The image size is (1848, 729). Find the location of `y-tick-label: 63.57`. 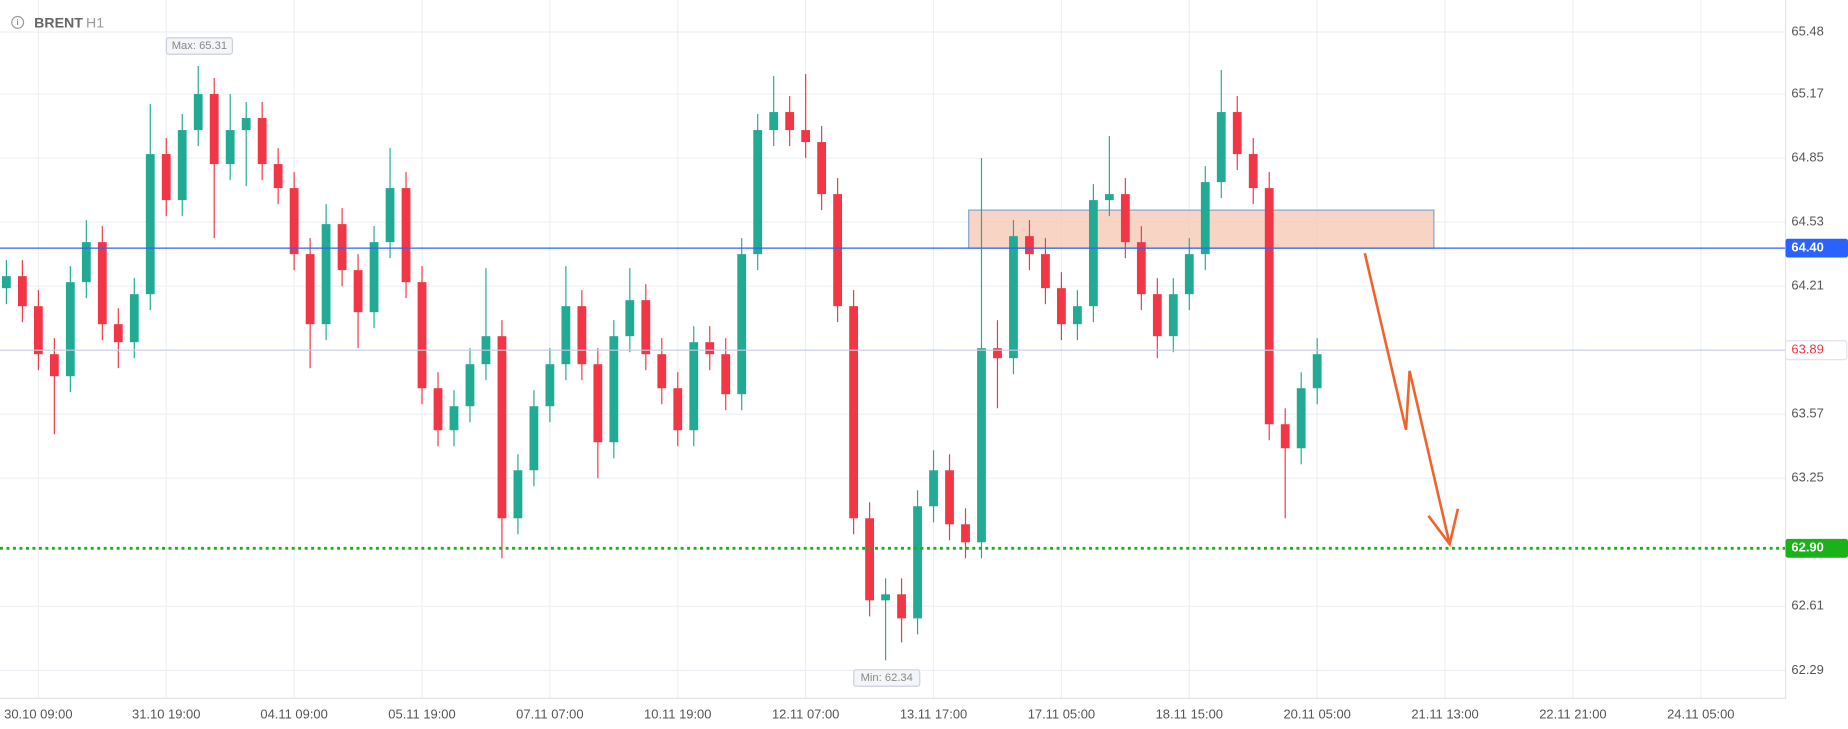

y-tick-label: 63.57 is located at coordinates (1807, 413).